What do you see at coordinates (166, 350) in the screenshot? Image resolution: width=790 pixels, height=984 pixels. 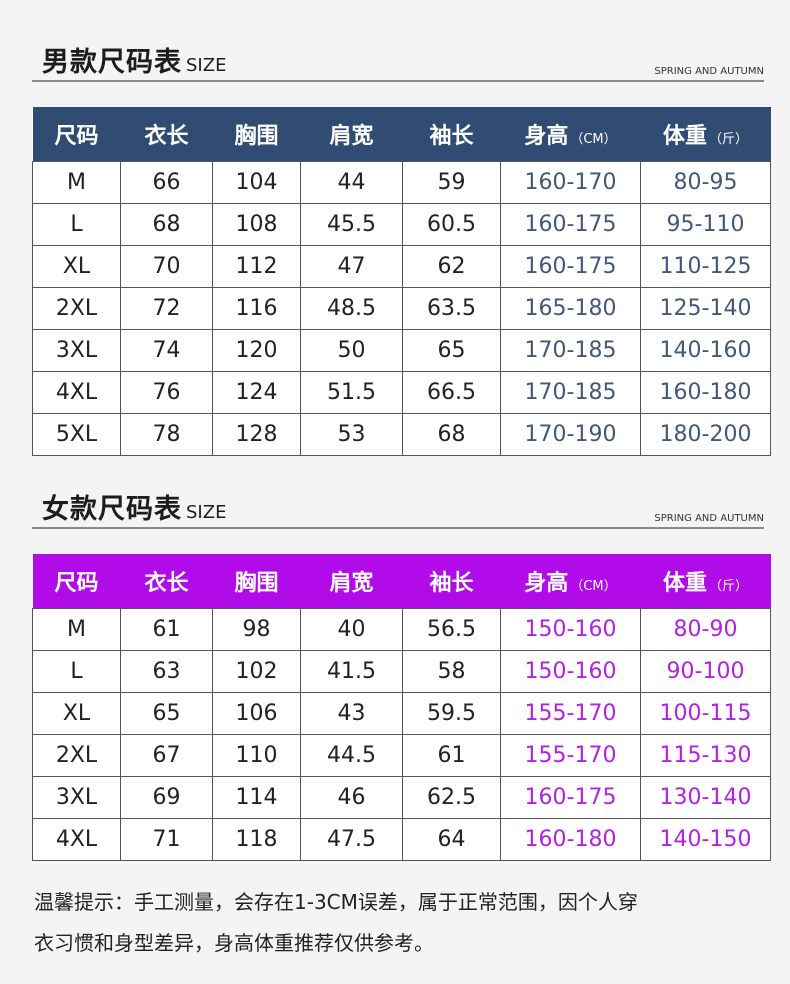 I see `men-cell-length: 74` at bounding box center [166, 350].